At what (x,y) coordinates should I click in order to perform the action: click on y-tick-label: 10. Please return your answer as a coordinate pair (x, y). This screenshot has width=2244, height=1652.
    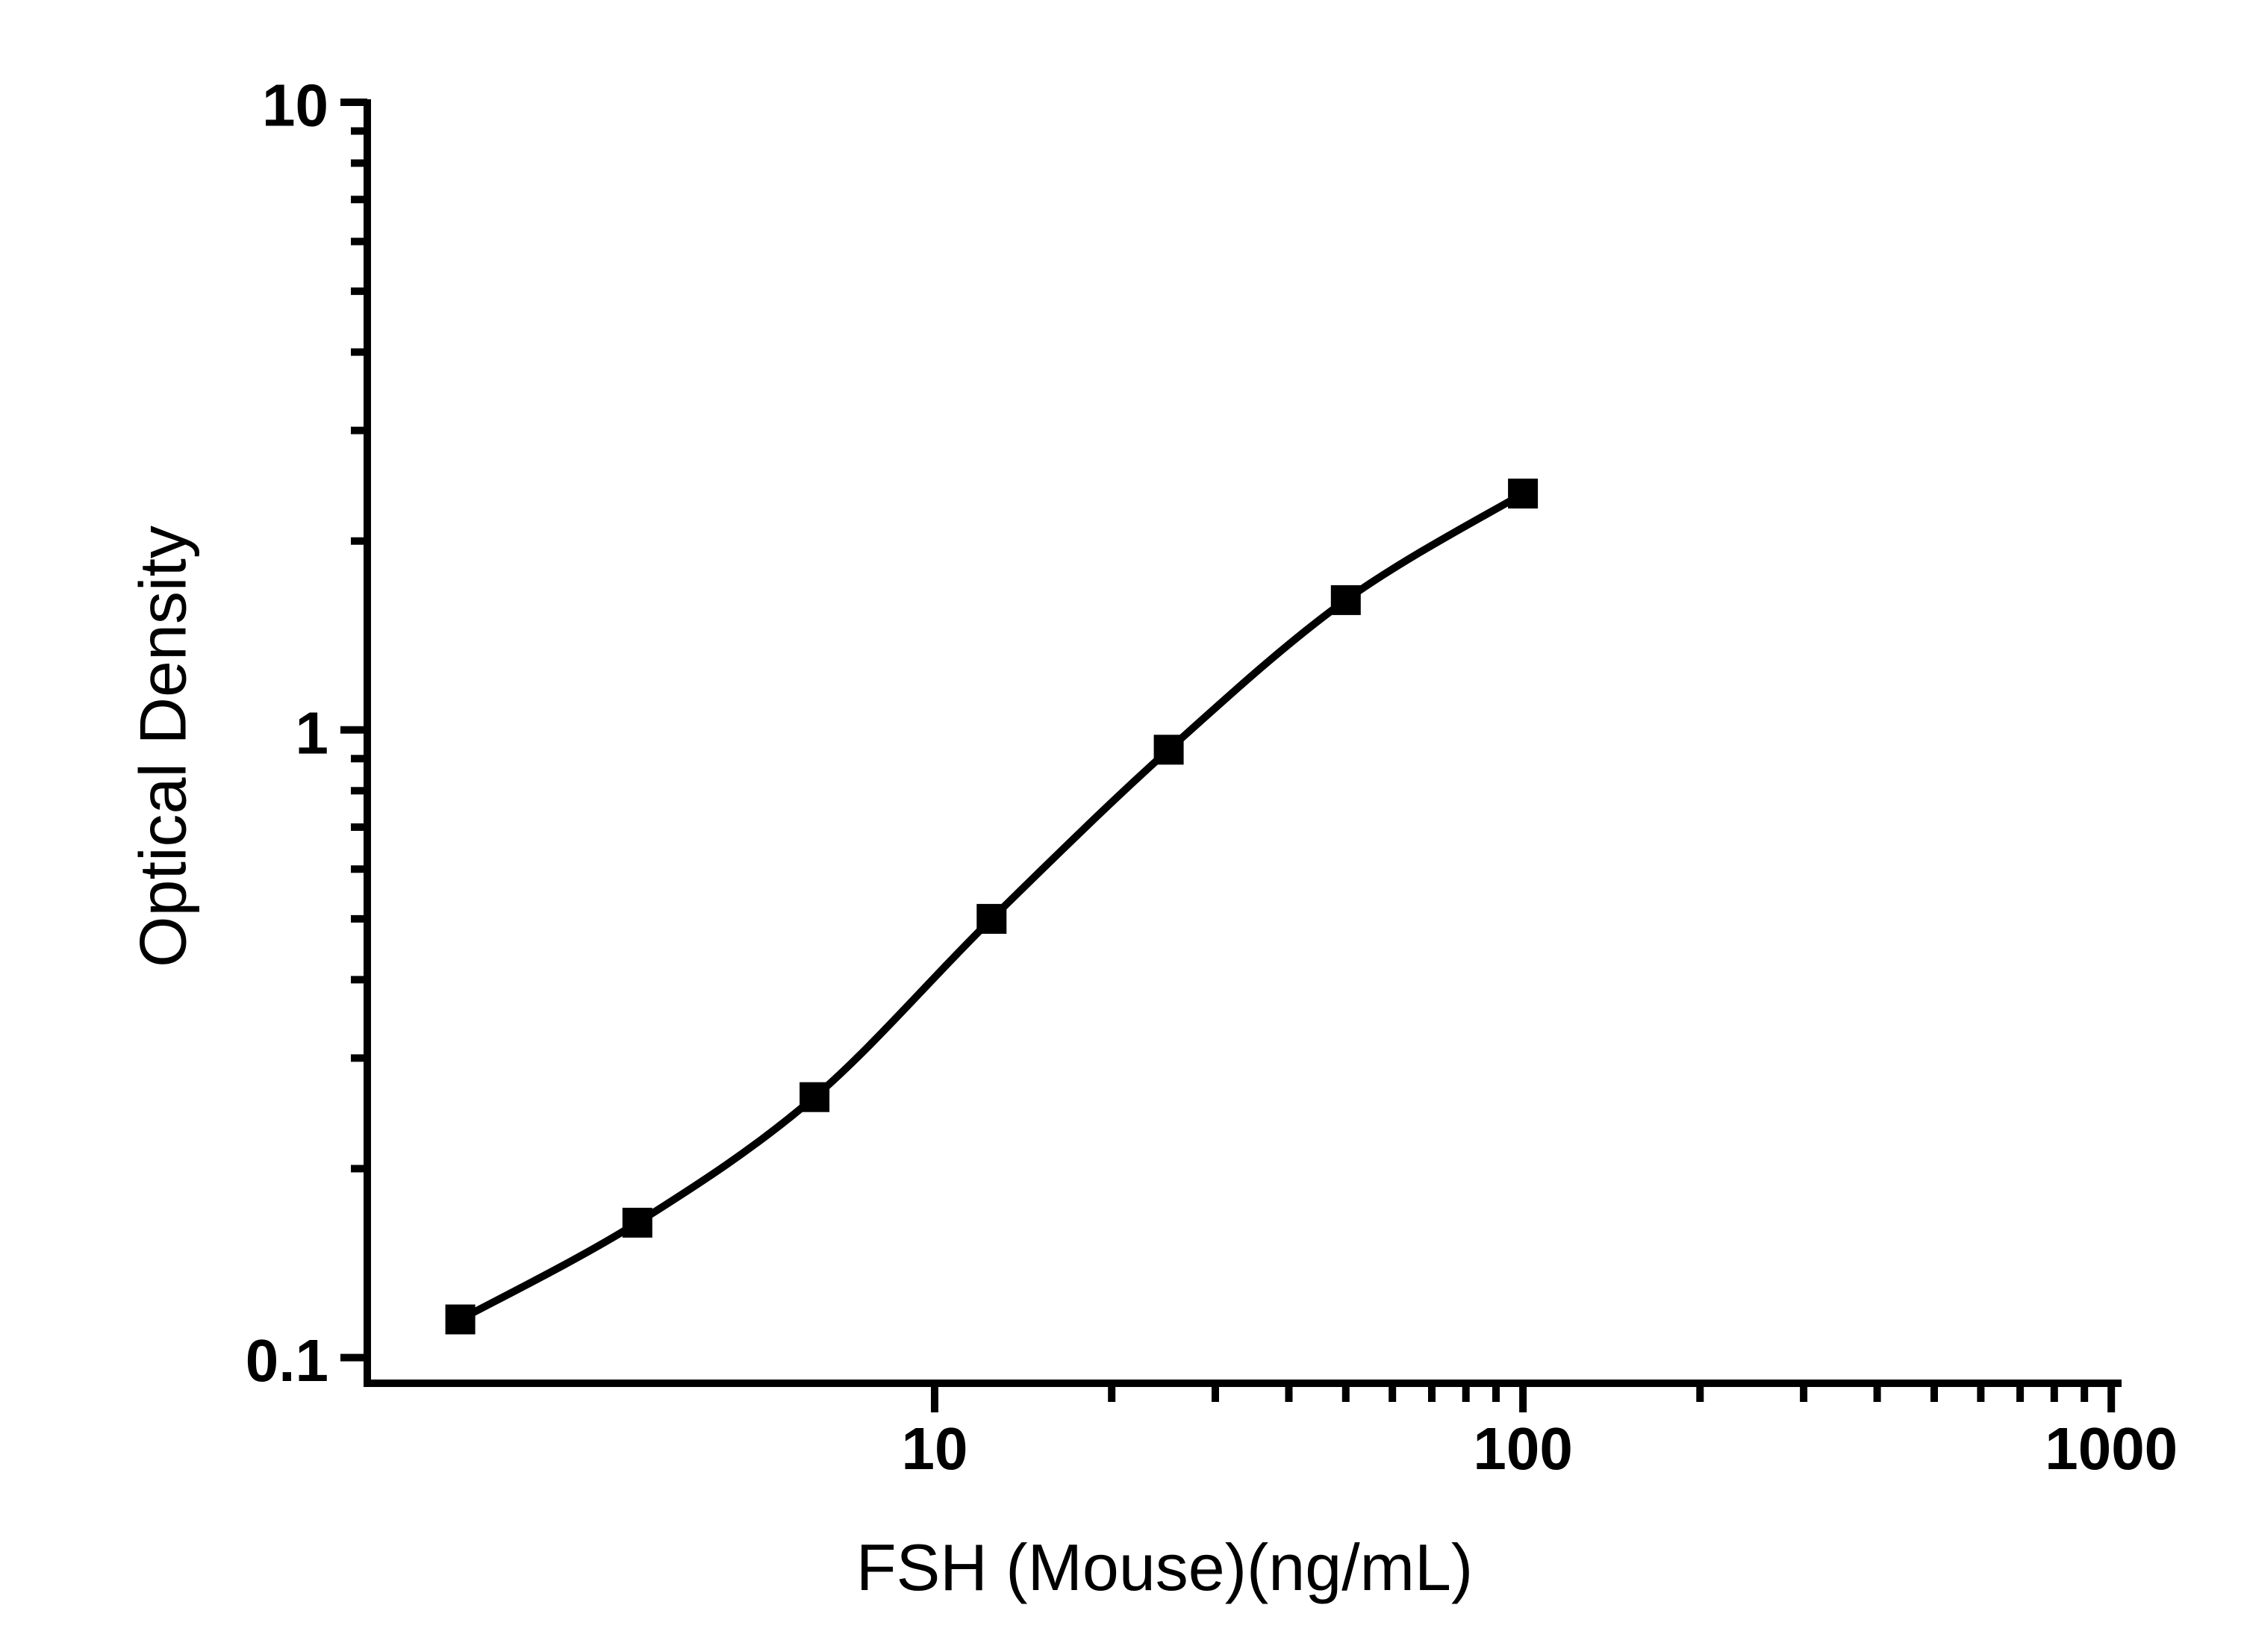
    Looking at the image, I should click on (295, 106).